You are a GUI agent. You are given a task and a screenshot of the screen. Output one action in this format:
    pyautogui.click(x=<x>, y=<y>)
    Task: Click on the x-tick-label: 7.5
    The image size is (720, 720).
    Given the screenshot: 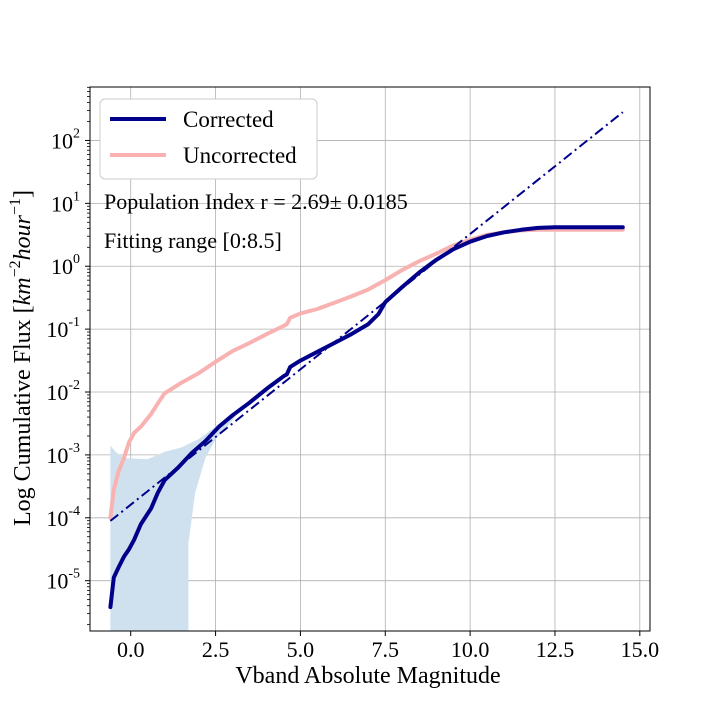 What is the action you would take?
    pyautogui.click(x=386, y=649)
    